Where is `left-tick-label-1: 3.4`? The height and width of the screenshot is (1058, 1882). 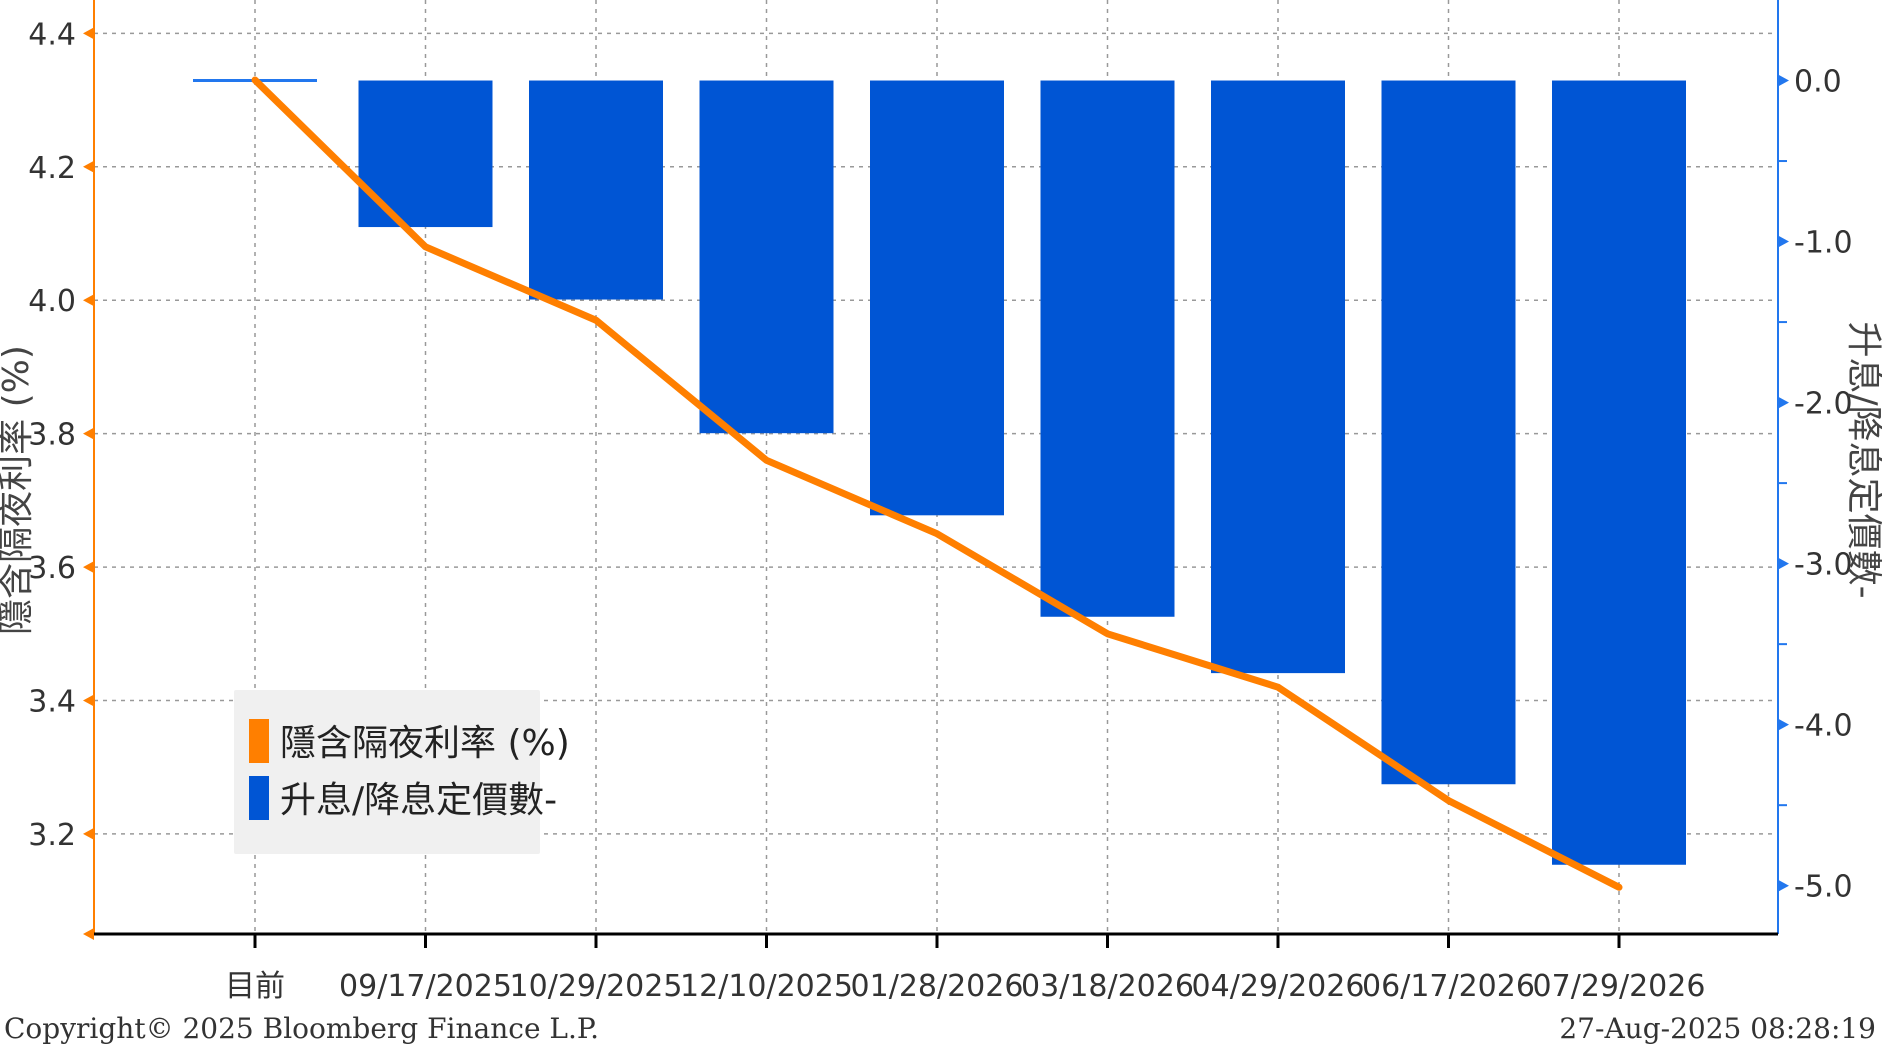 left-tick-label-1: 3.4 is located at coordinates (52, 702).